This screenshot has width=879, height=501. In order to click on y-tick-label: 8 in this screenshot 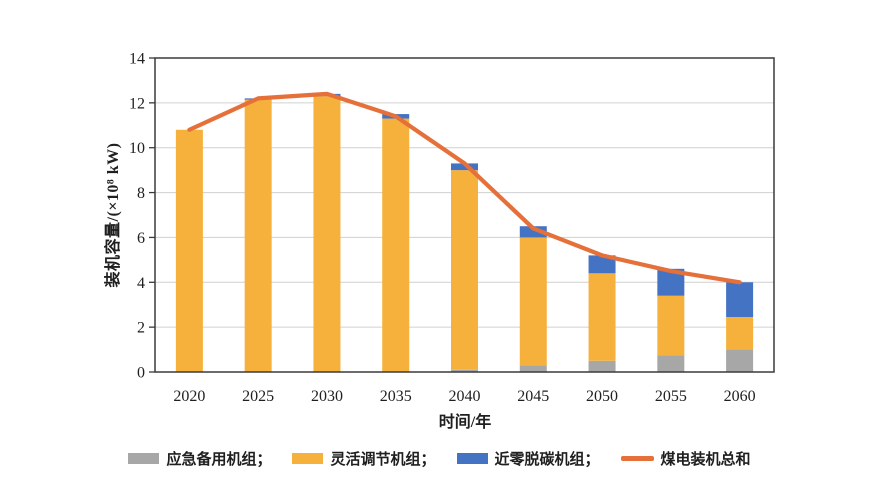, I will do `click(141, 193)`.